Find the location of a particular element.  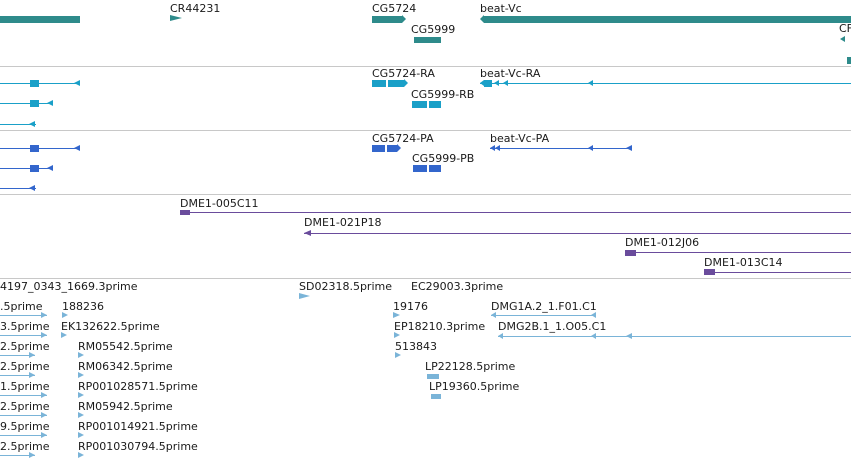

est-feature-ep18210 is located at coordinates (397, 335).